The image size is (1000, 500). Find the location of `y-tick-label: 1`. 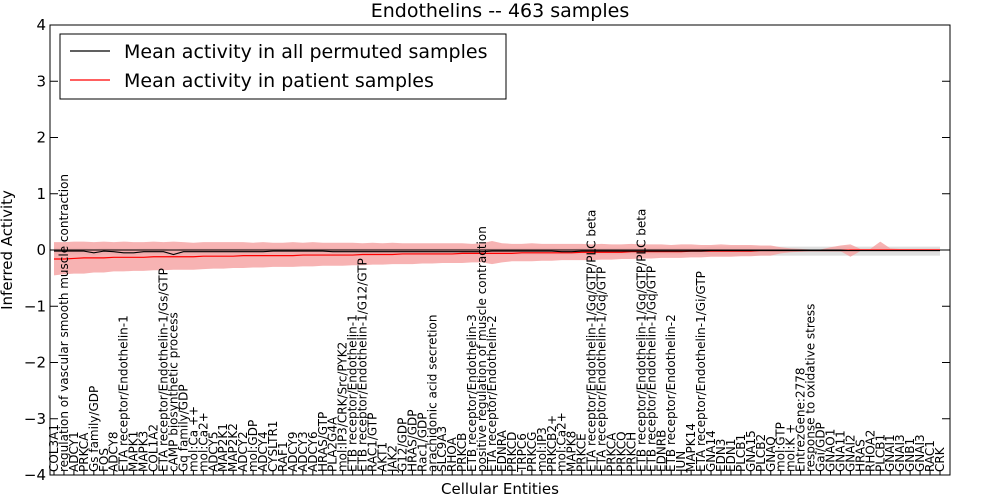

y-tick-label: 1 is located at coordinates (41, 194).